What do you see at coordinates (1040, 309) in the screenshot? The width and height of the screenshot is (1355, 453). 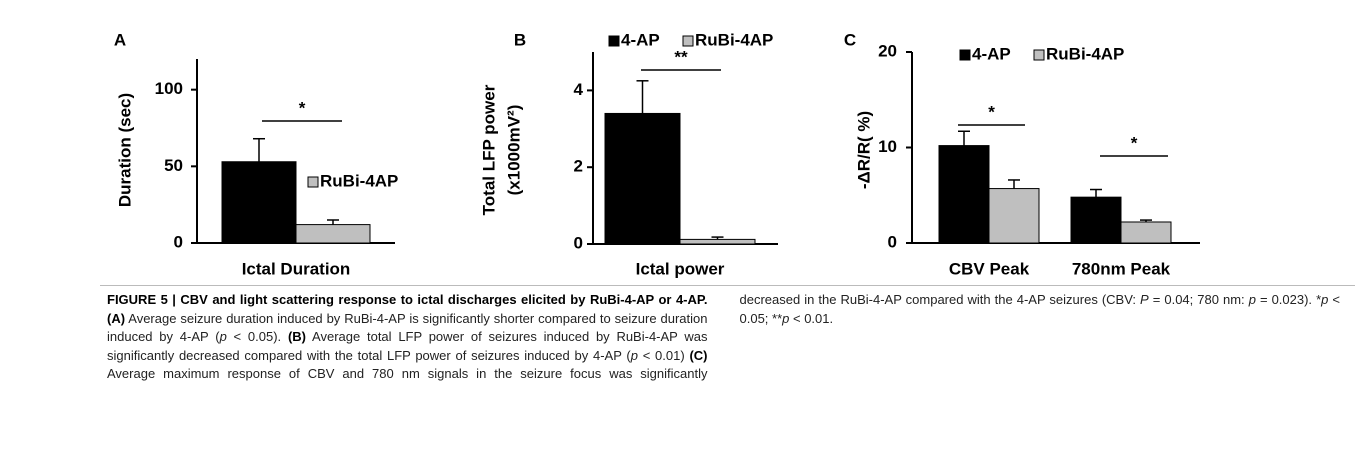 I see `caption-text: < 0.05; **` at bounding box center [1040, 309].